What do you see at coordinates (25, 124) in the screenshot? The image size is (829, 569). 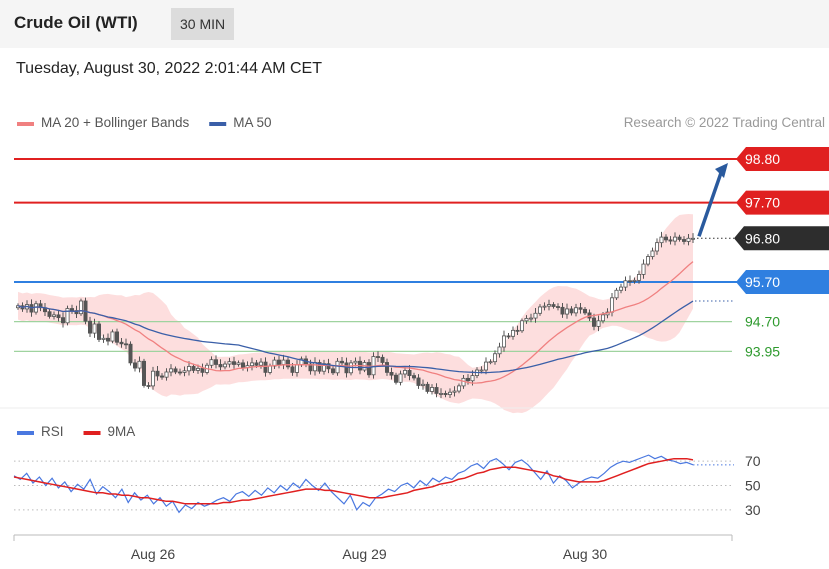 I see `price-legend-swatch` at bounding box center [25, 124].